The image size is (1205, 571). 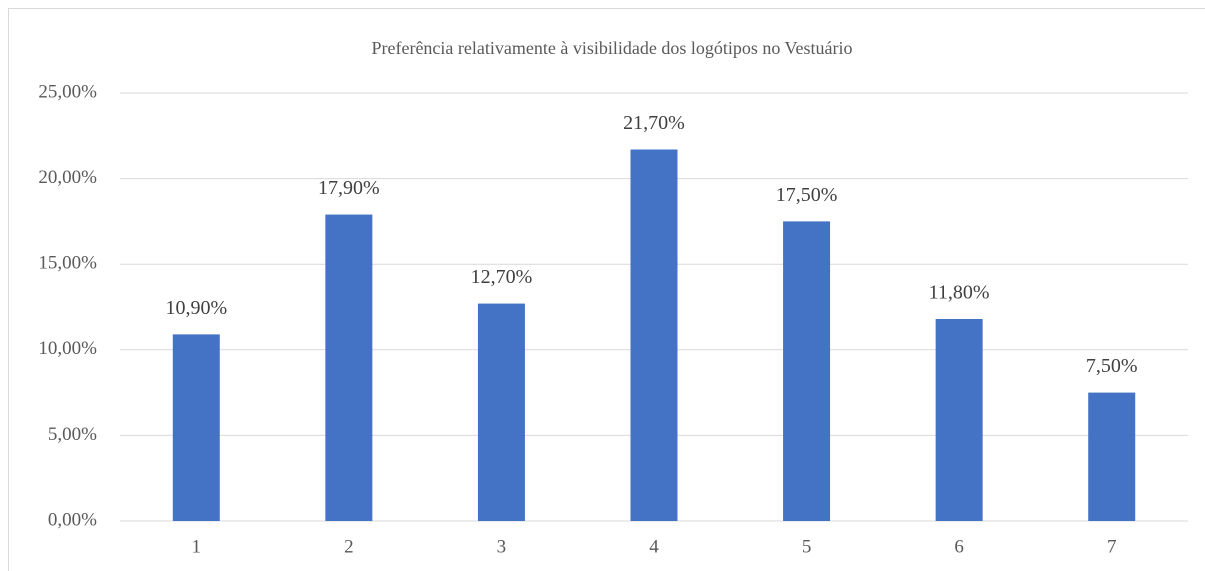 What do you see at coordinates (349, 546) in the screenshot?
I see `x-tick-label: 2` at bounding box center [349, 546].